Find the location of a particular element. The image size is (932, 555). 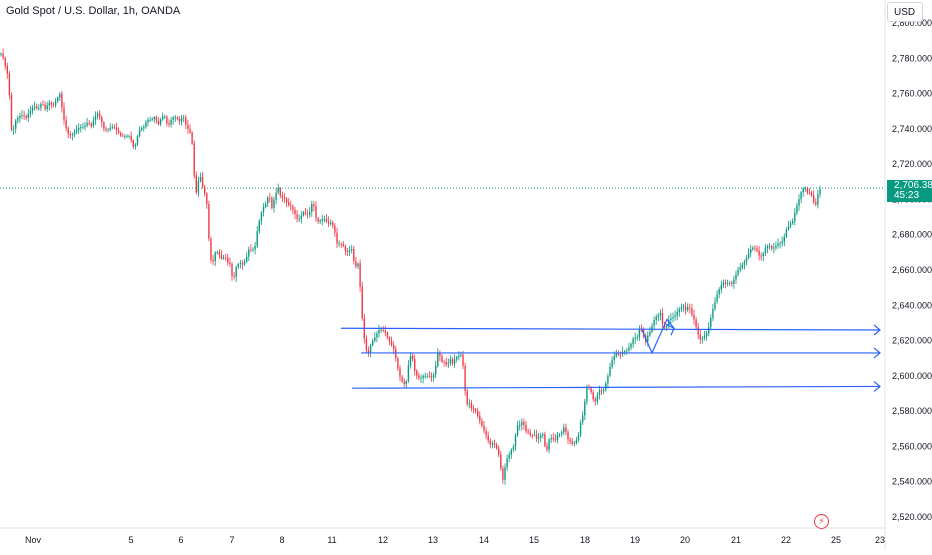

currency-selector: USD is located at coordinates (905, 12).